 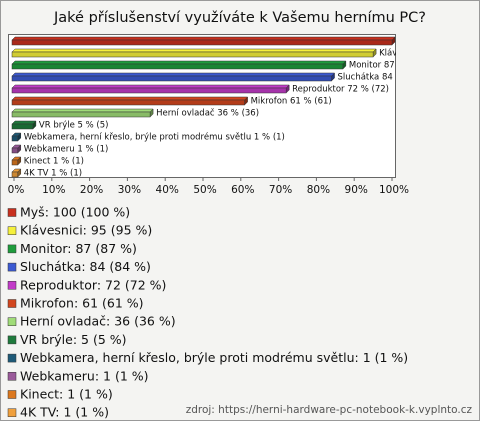 I want to click on x-tick-label: 30%, so click(x=129, y=190).